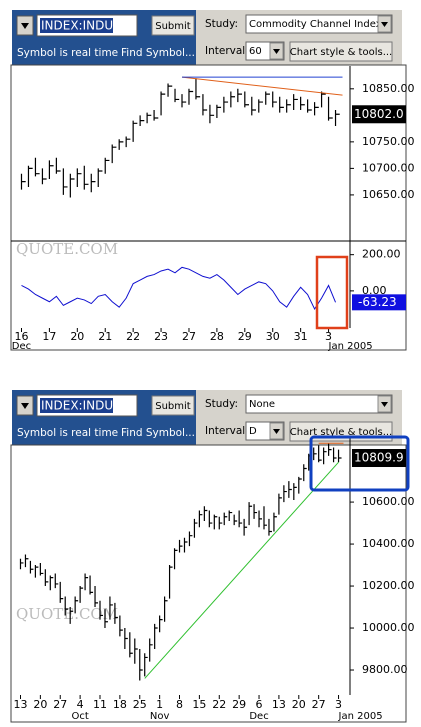 Image resolution: width=421 pixels, height=727 pixels. Describe the element at coordinates (388, 194) in the screenshot. I see `y-tick-label: 10650.00` at that location.